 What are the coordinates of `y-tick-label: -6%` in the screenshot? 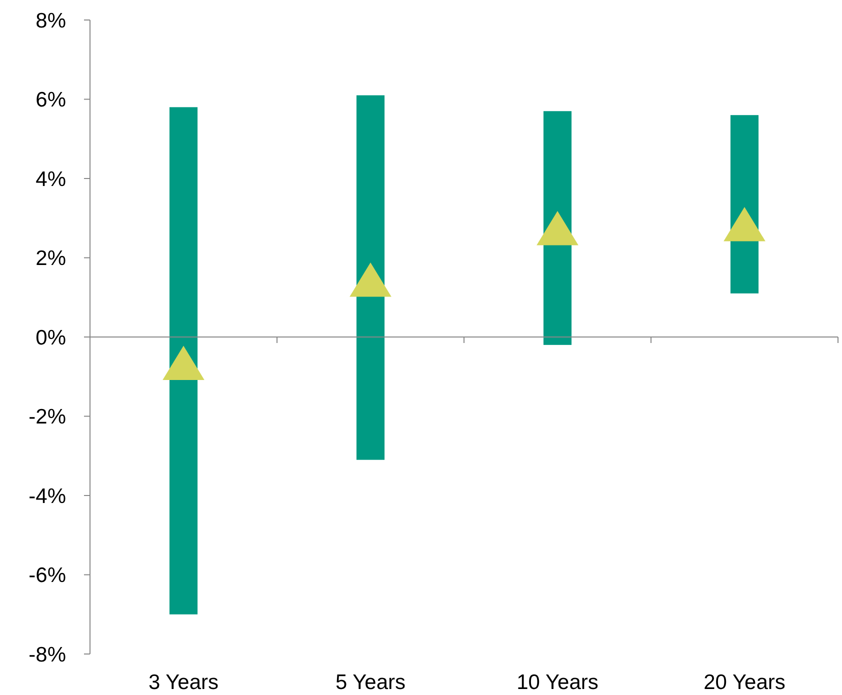 It's located at (47, 576).